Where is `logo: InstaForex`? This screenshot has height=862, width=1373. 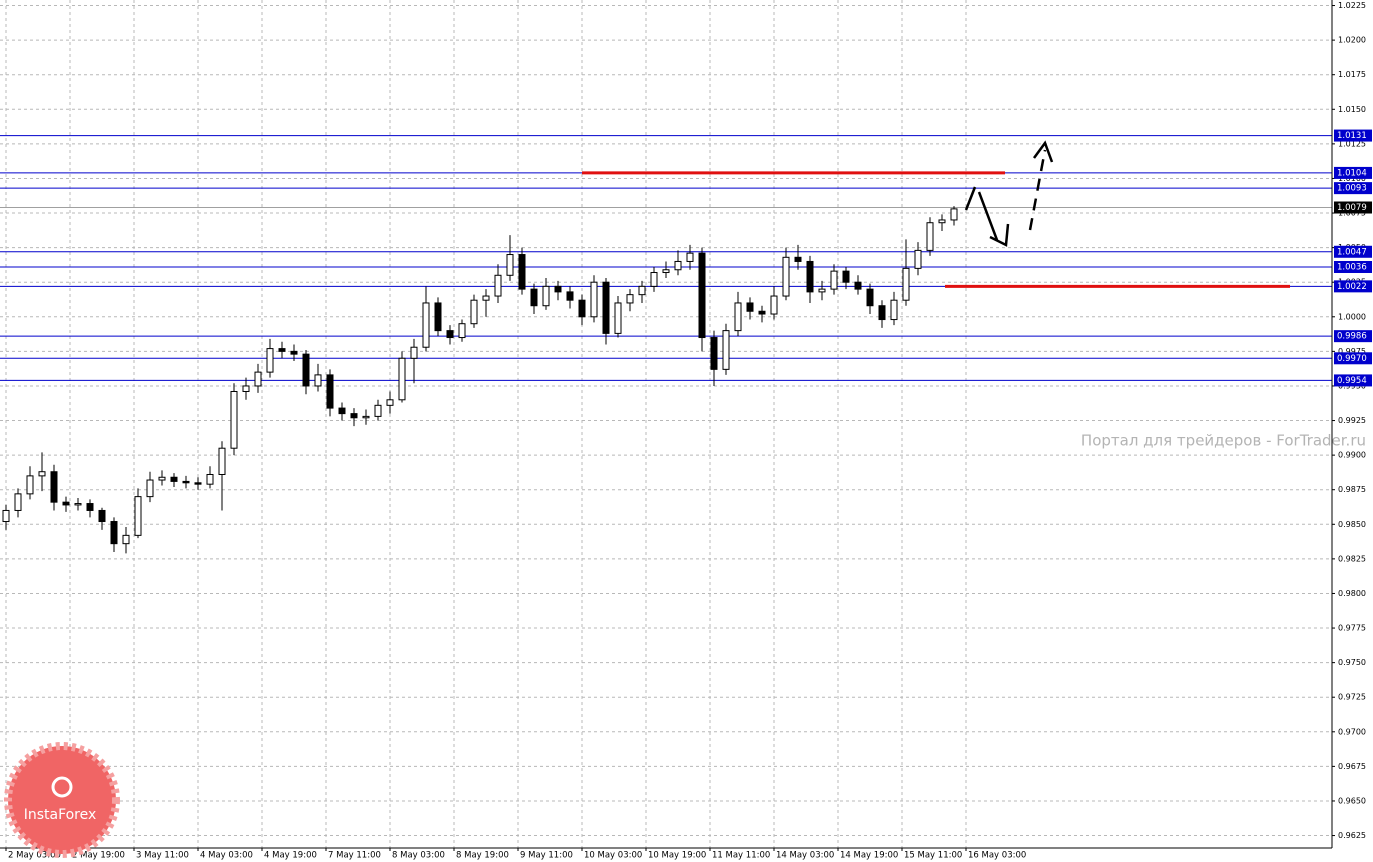
logo: InstaForex is located at coordinates (62, 800).